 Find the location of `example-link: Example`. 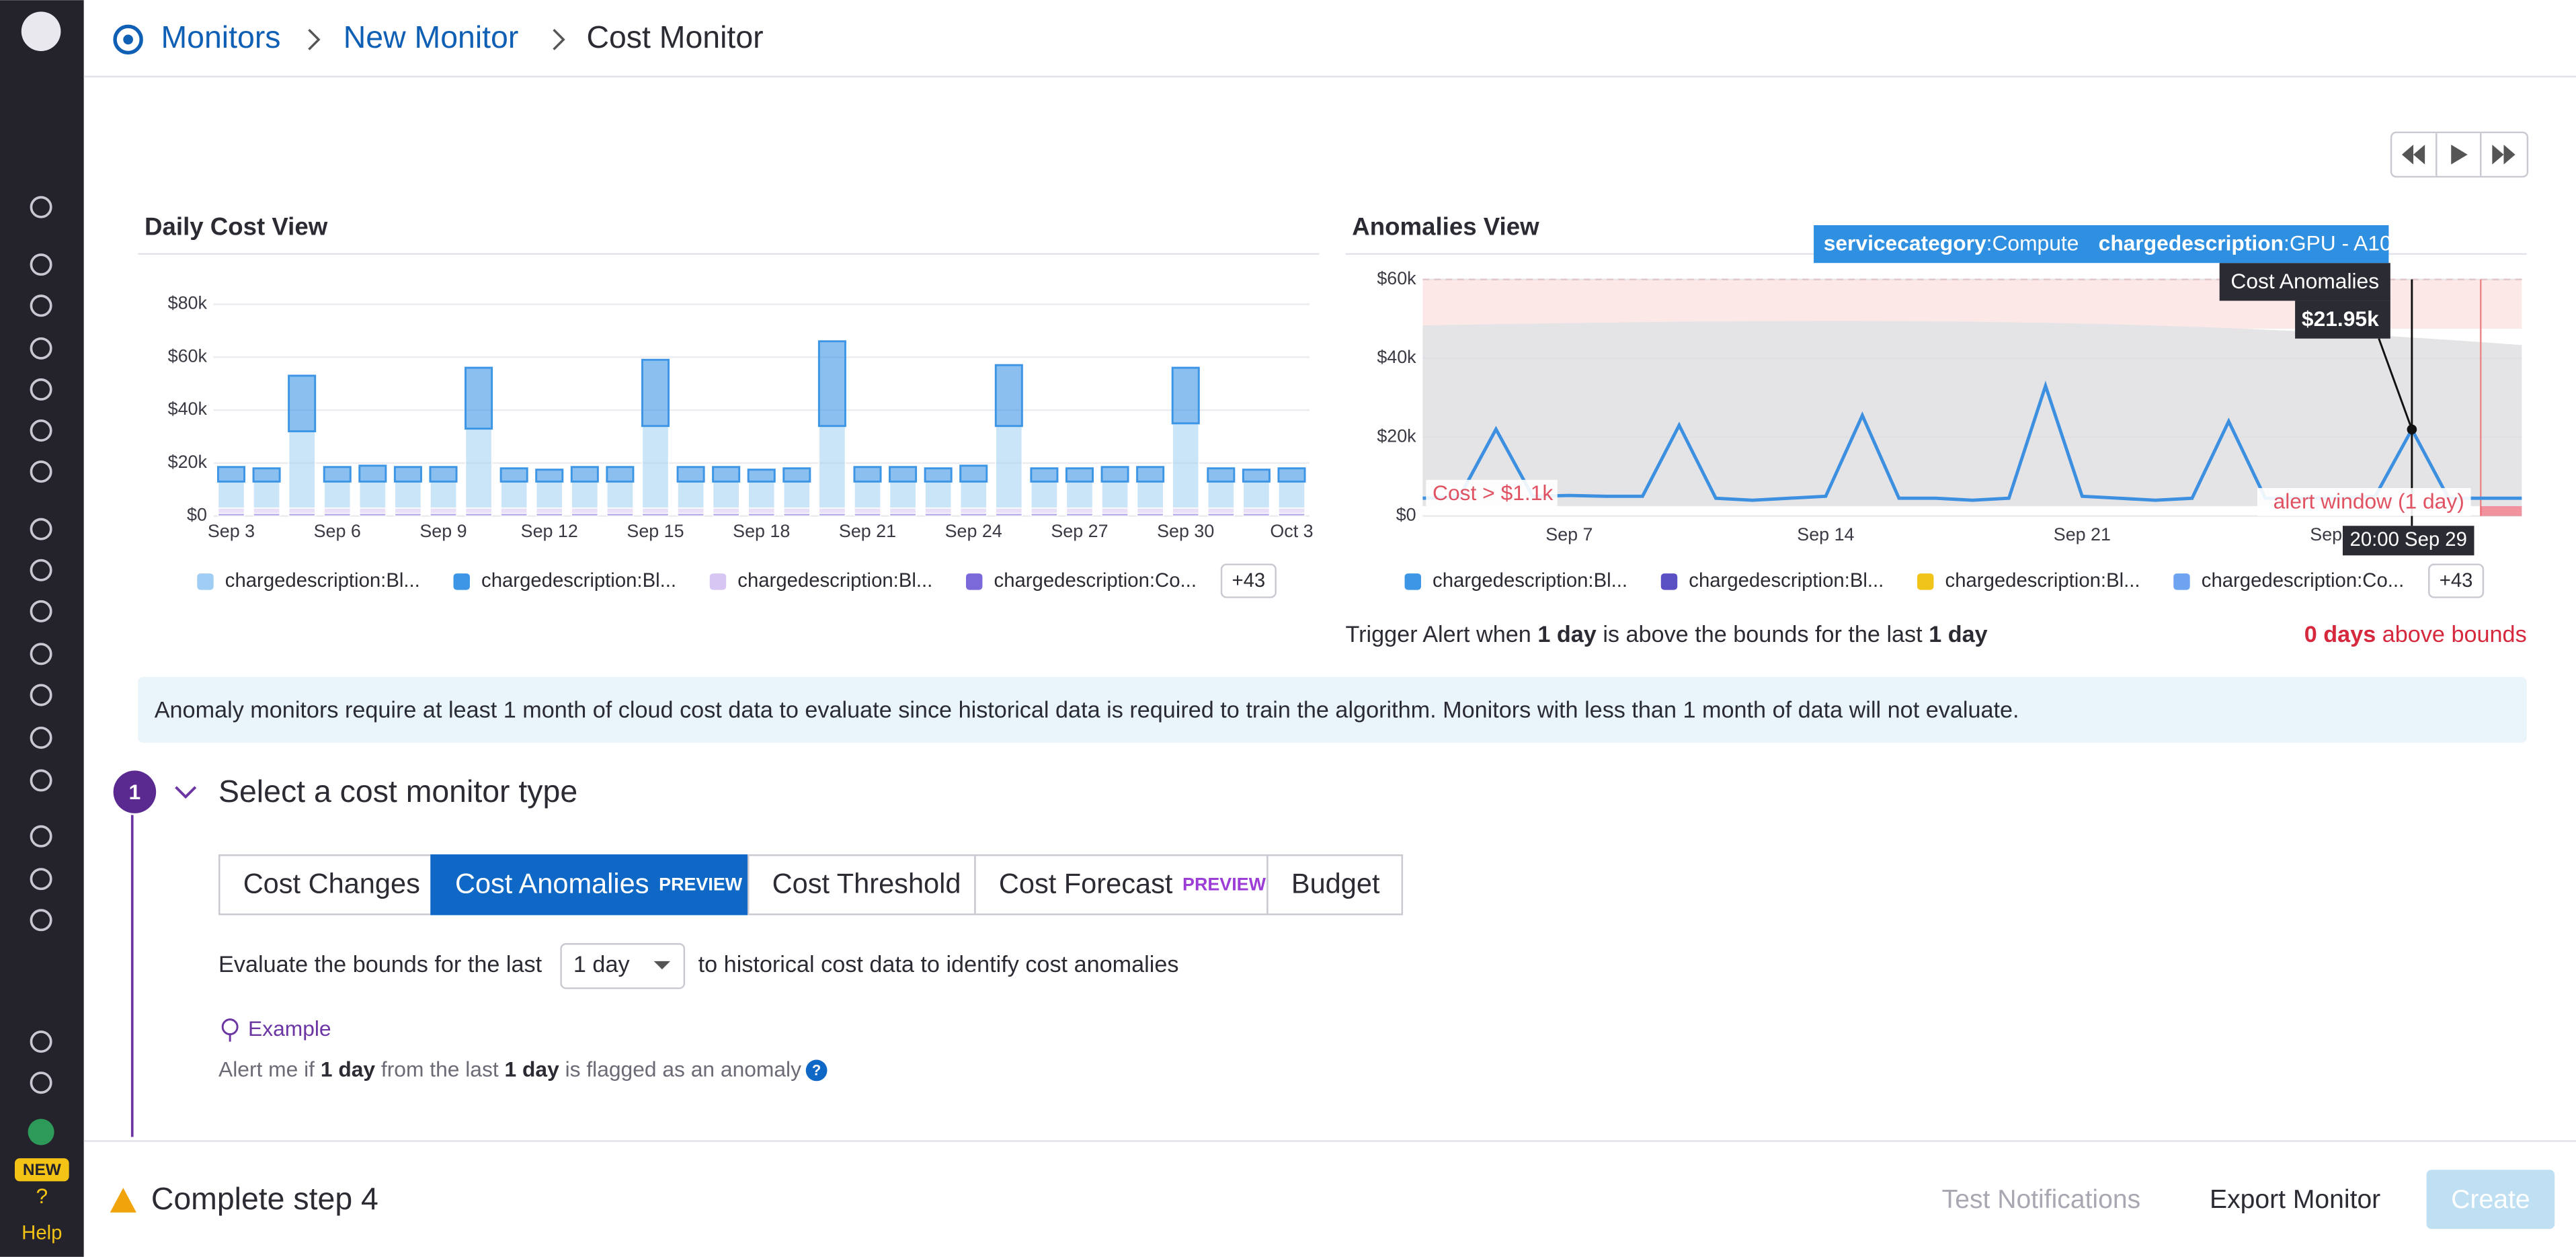

example-link: Example is located at coordinates (289, 1028).